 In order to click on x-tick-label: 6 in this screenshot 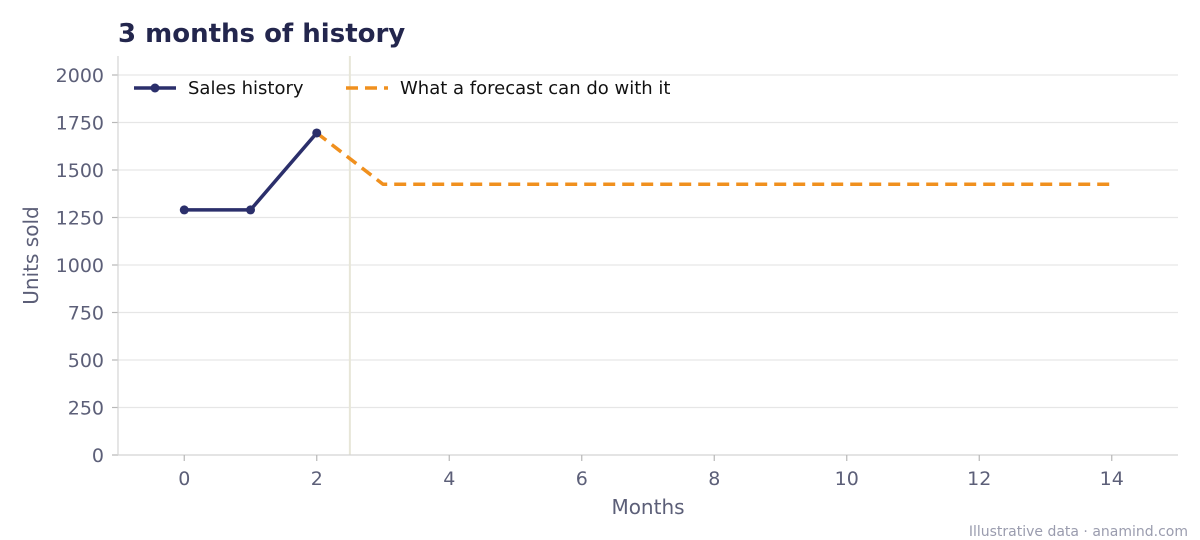, I will do `click(582, 479)`.